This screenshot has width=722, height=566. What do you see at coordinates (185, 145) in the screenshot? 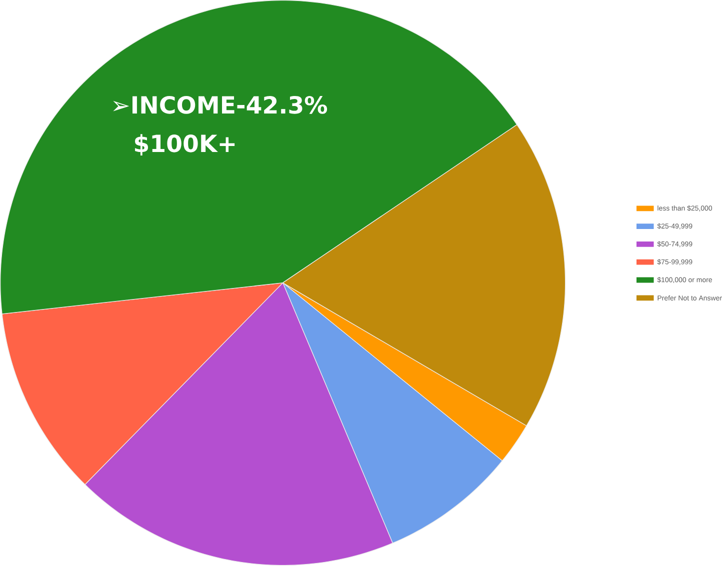
I see `text: $100K+` at bounding box center [185, 145].